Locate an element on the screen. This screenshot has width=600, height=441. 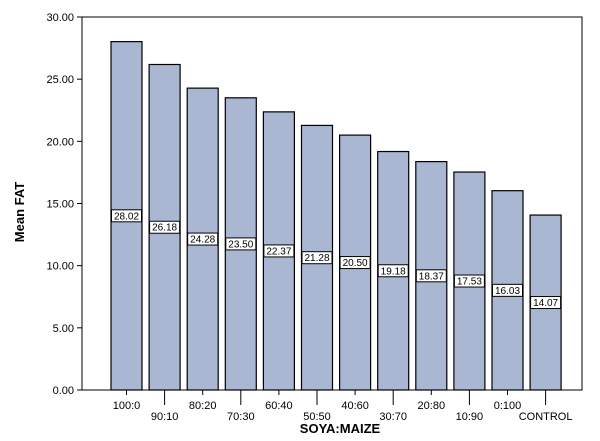
x-tick-label: 10:90 is located at coordinates (470, 417).